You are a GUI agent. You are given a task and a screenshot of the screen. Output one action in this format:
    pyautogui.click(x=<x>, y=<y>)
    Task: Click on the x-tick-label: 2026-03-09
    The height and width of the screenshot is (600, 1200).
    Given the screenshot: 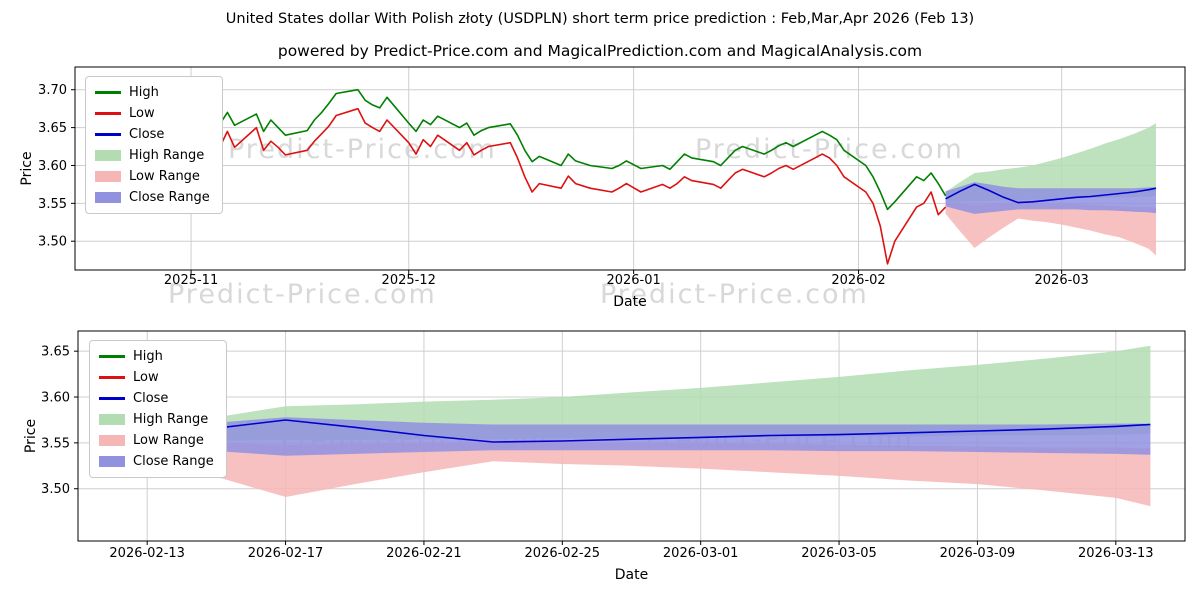 What is the action you would take?
    pyautogui.click(x=978, y=553)
    